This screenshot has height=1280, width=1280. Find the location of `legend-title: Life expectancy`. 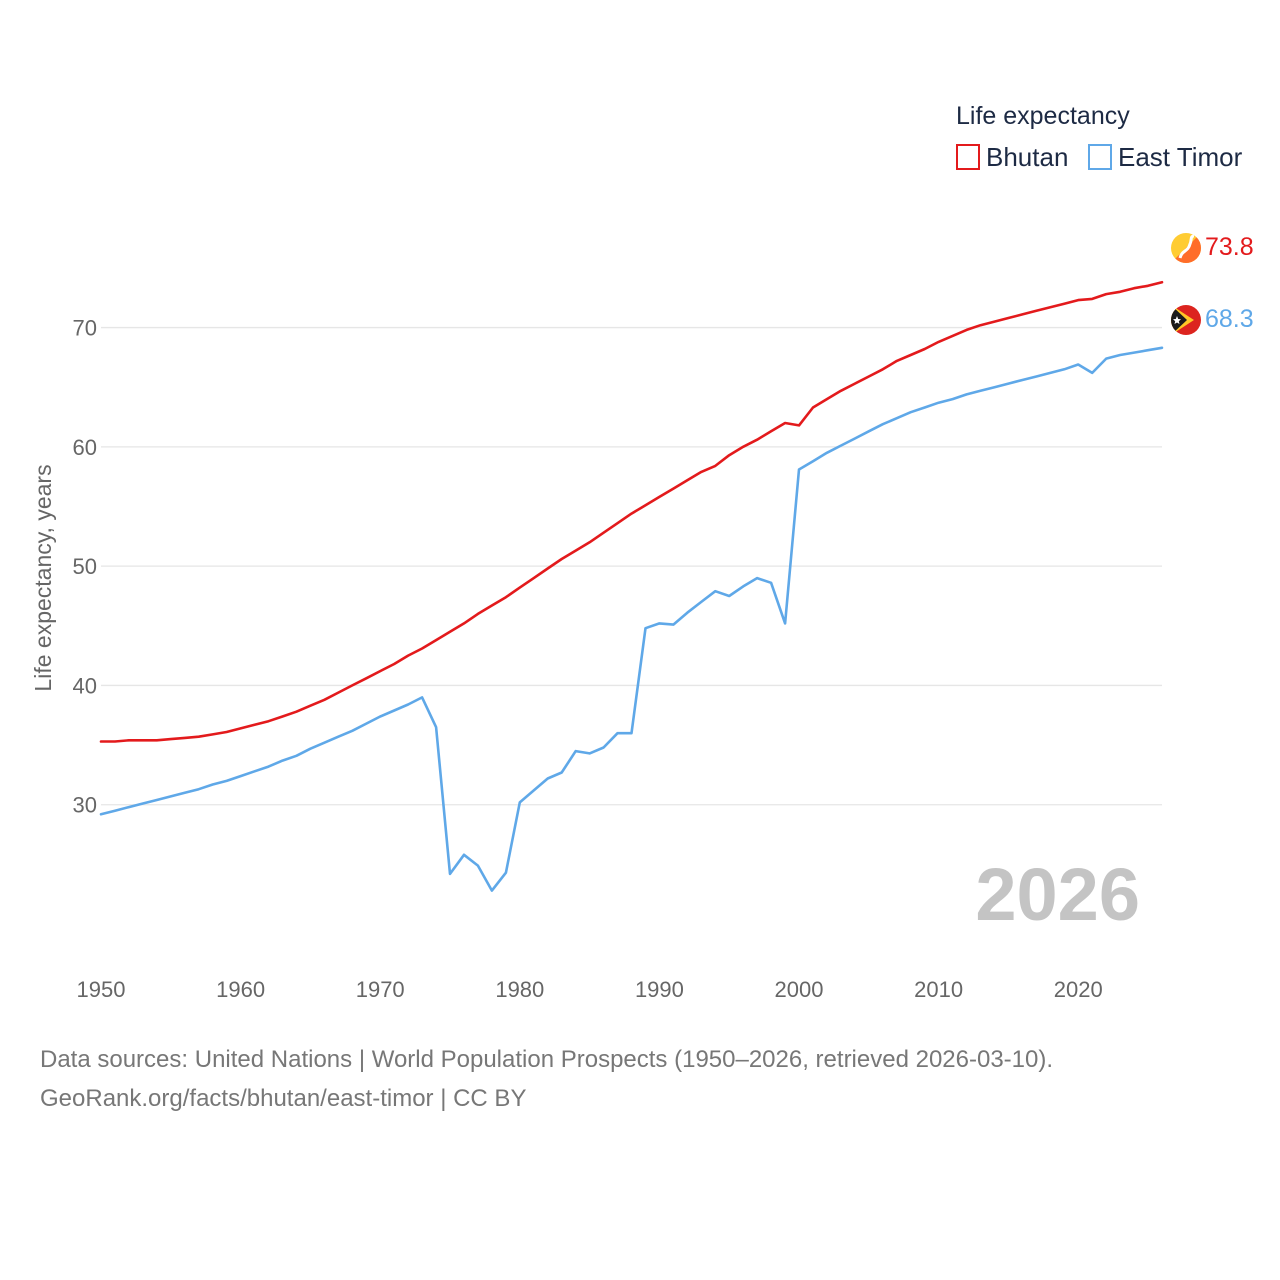

legend-title: Life expectancy is located at coordinates (1043, 116).